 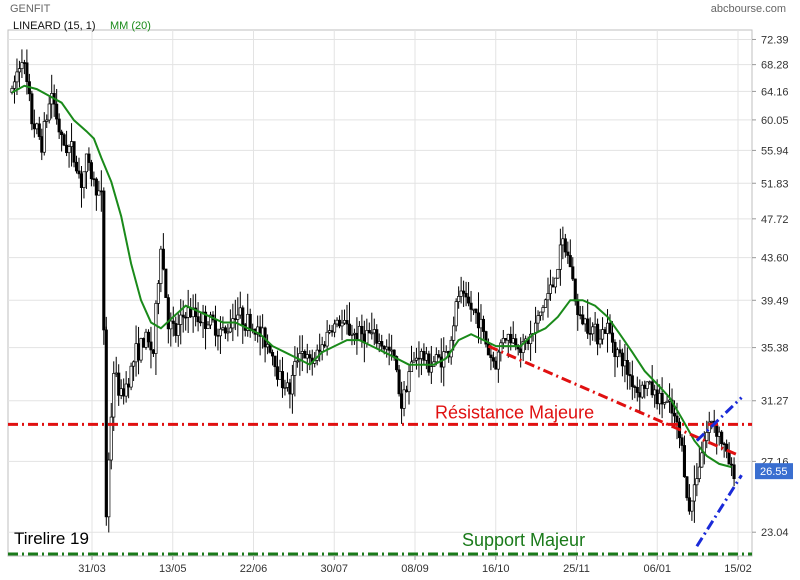 What do you see at coordinates (775, 40) in the screenshot?
I see `y-tick-label: 72.39` at bounding box center [775, 40].